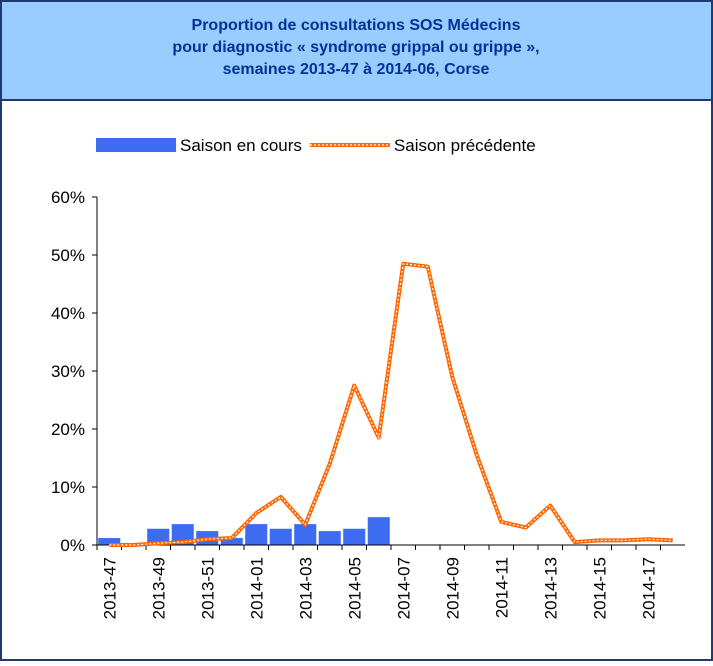 The width and height of the screenshot is (713, 666). I want to click on title-box, so click(356, 51).